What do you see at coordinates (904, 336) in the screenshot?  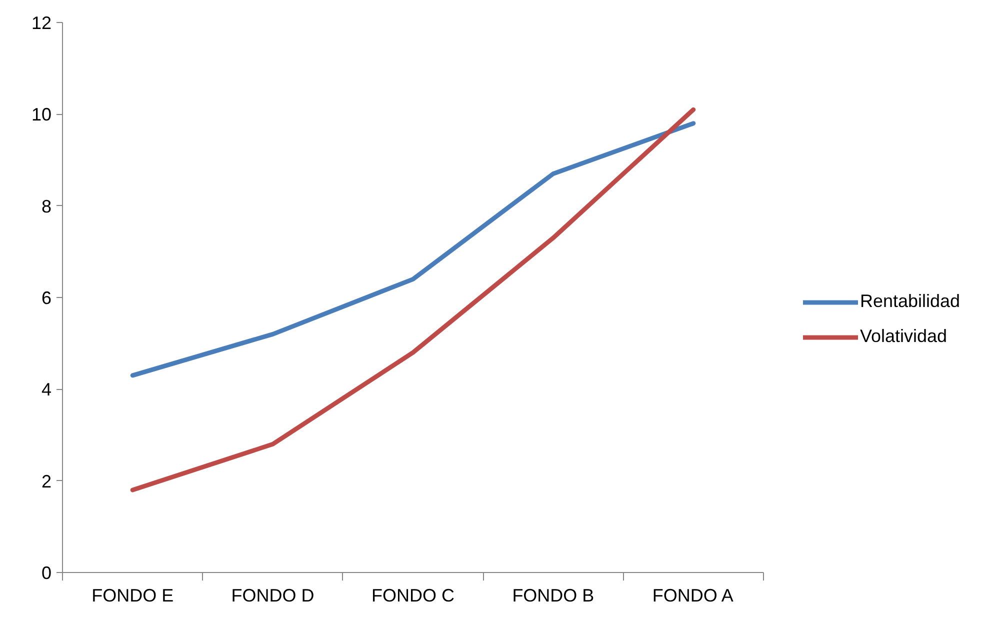 I see `legend-label: Volatividad` at bounding box center [904, 336].